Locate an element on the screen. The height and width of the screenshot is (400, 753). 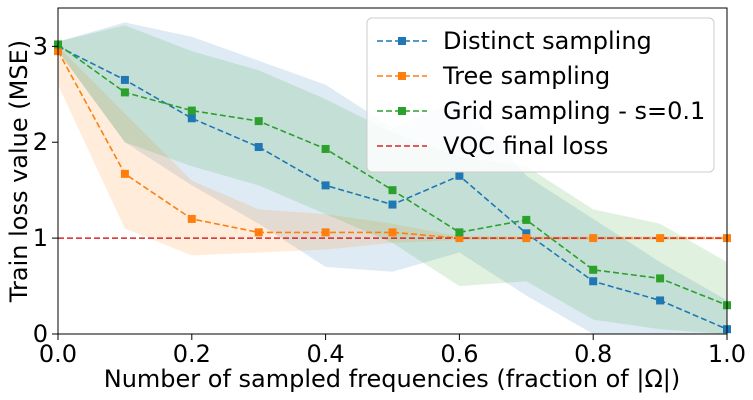
x-tick-label: 0.6 is located at coordinates (459, 354).